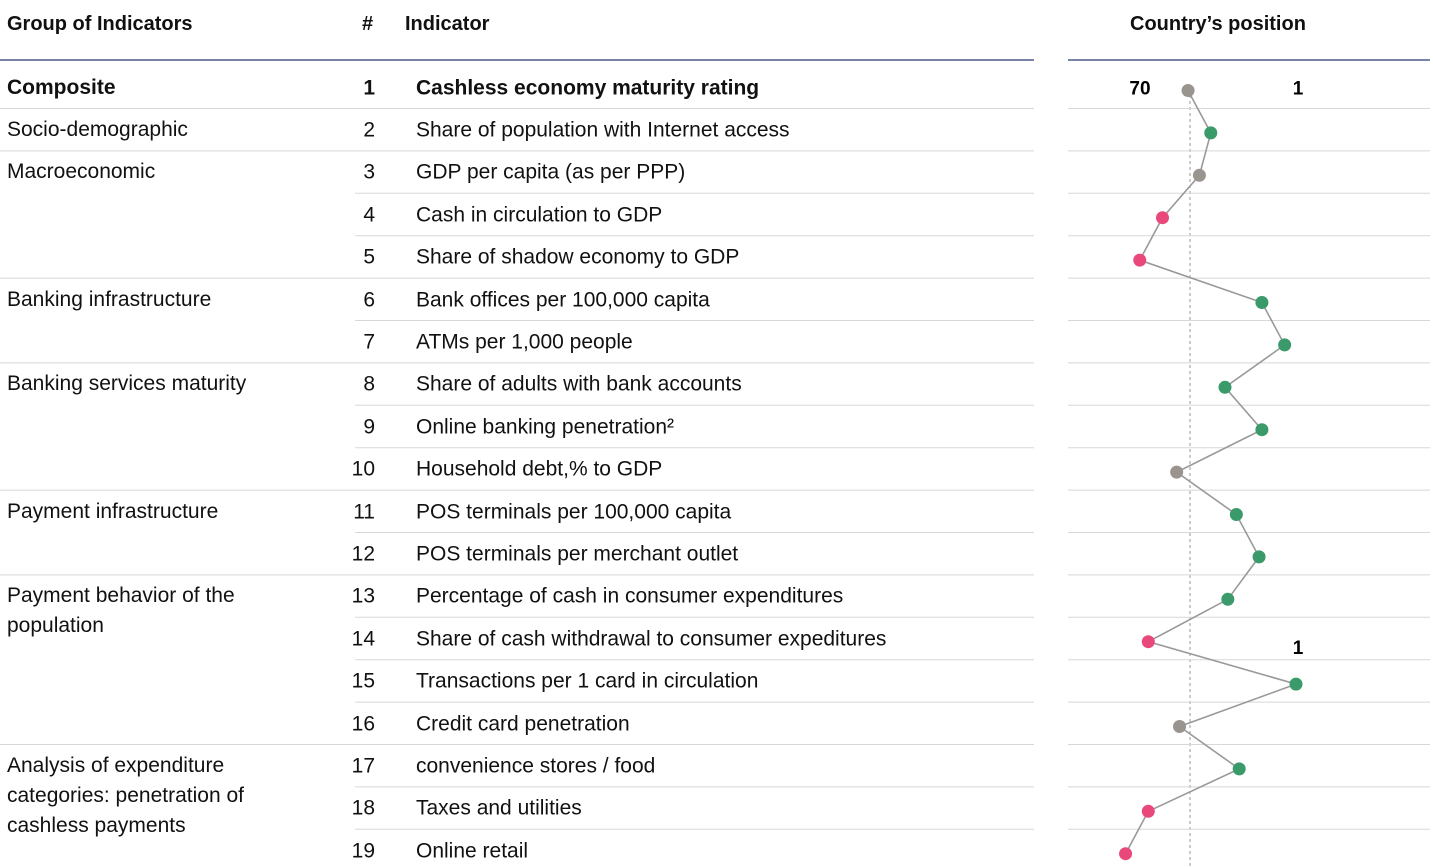 This screenshot has width=1433, height=867. Describe the element at coordinates (499, 808) in the screenshot. I see `indicator: Taxes and utilities` at that location.